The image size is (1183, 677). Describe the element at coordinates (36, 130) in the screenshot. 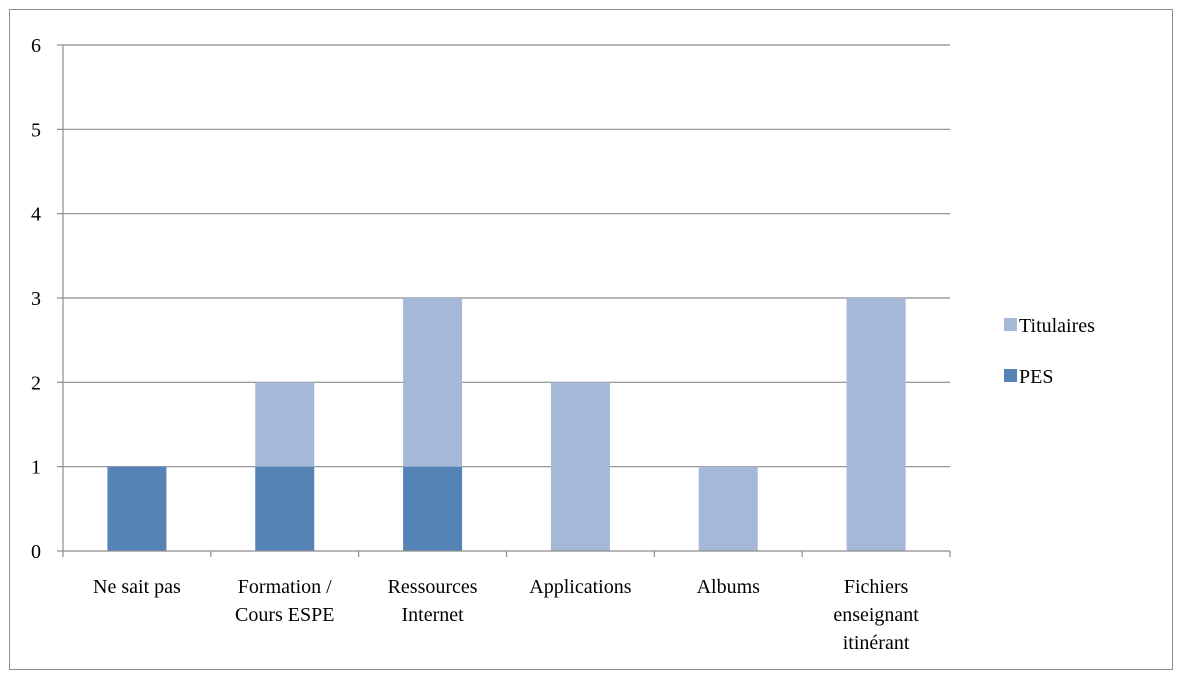

I see `y-tick-label: 5` at that location.